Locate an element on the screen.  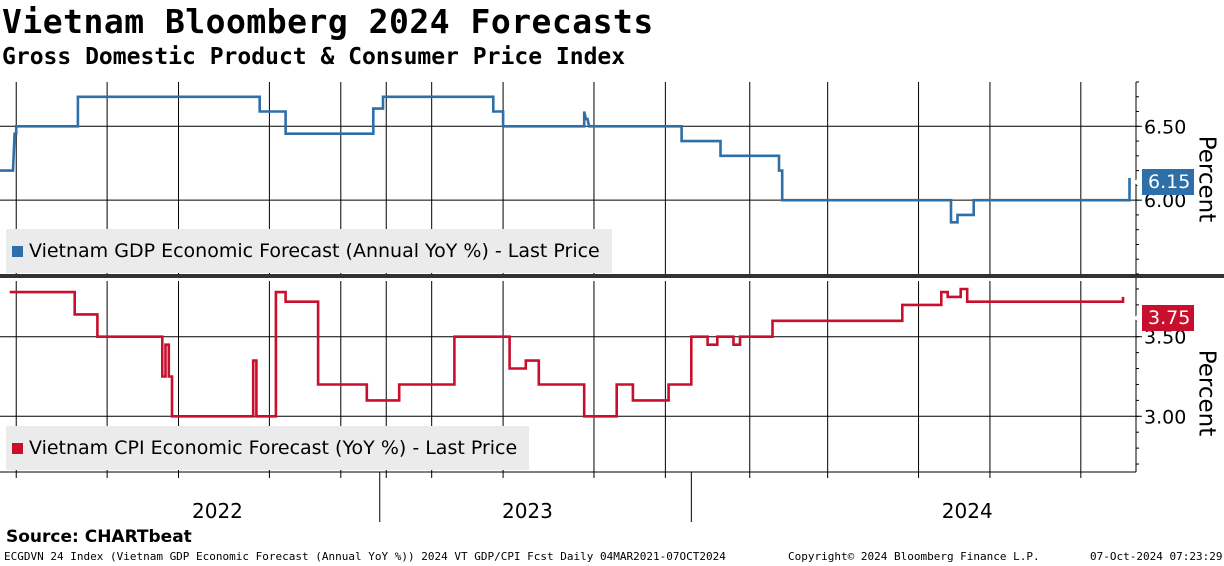
x-axis: 2022 2023 2024 is located at coordinates (548, 497).